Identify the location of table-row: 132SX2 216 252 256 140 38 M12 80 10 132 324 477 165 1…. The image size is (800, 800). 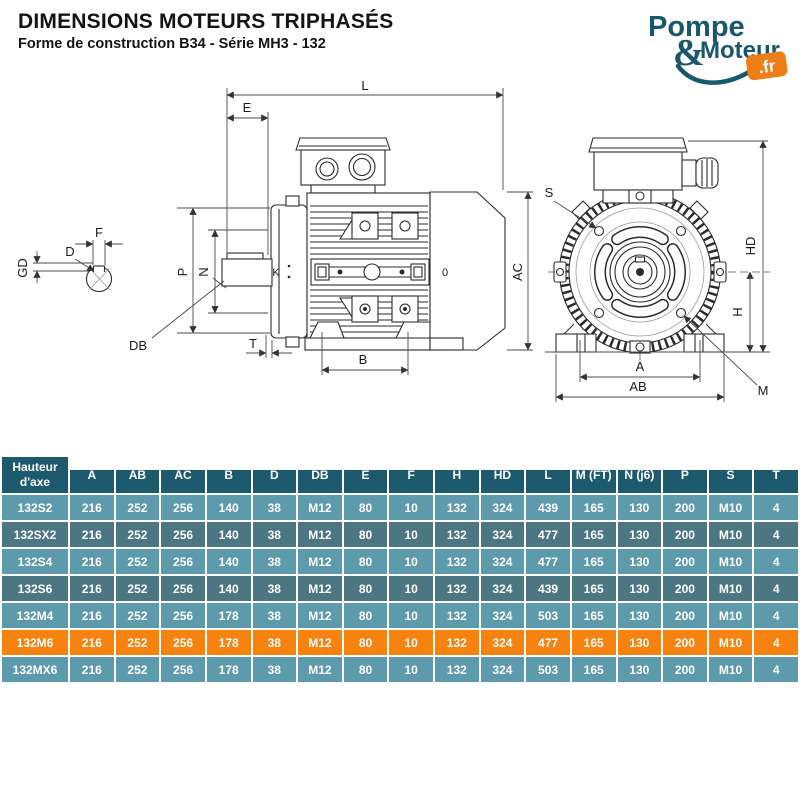
(400, 534).